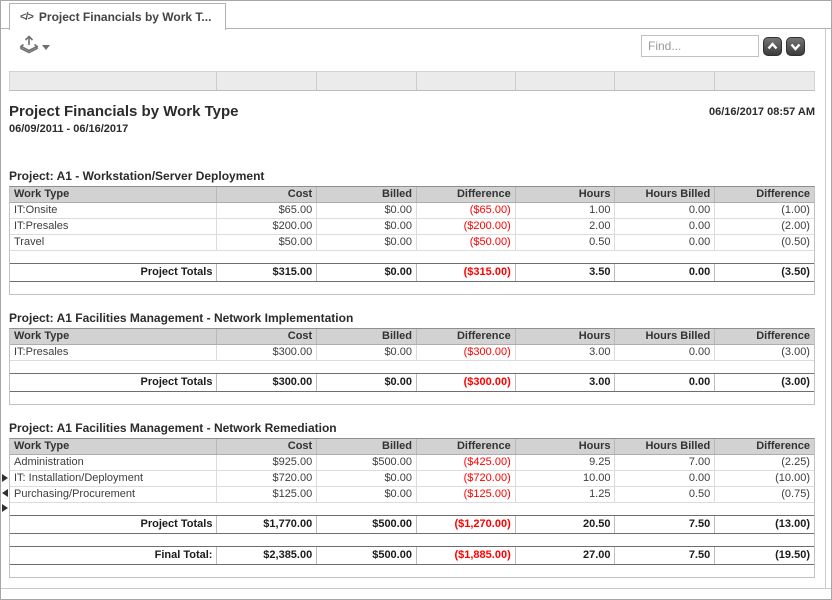  I want to click on totals-value: 3.00, so click(566, 382).